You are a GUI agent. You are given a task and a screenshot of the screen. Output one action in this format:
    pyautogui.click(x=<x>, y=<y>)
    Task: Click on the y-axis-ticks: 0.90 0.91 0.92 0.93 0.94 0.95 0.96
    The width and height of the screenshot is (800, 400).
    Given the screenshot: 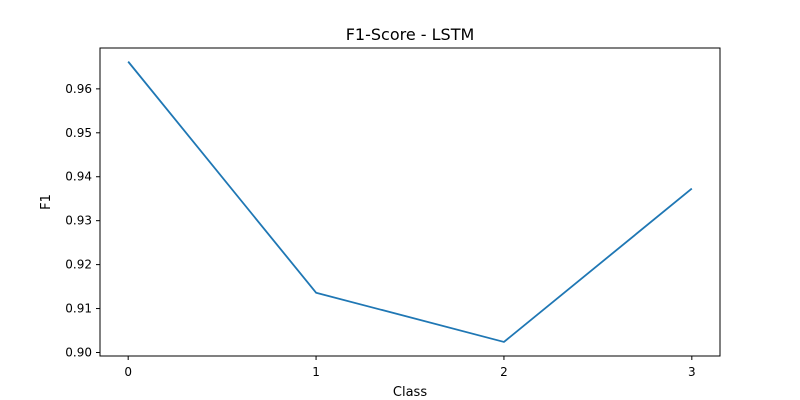 What is the action you would take?
    pyautogui.click(x=82, y=220)
    